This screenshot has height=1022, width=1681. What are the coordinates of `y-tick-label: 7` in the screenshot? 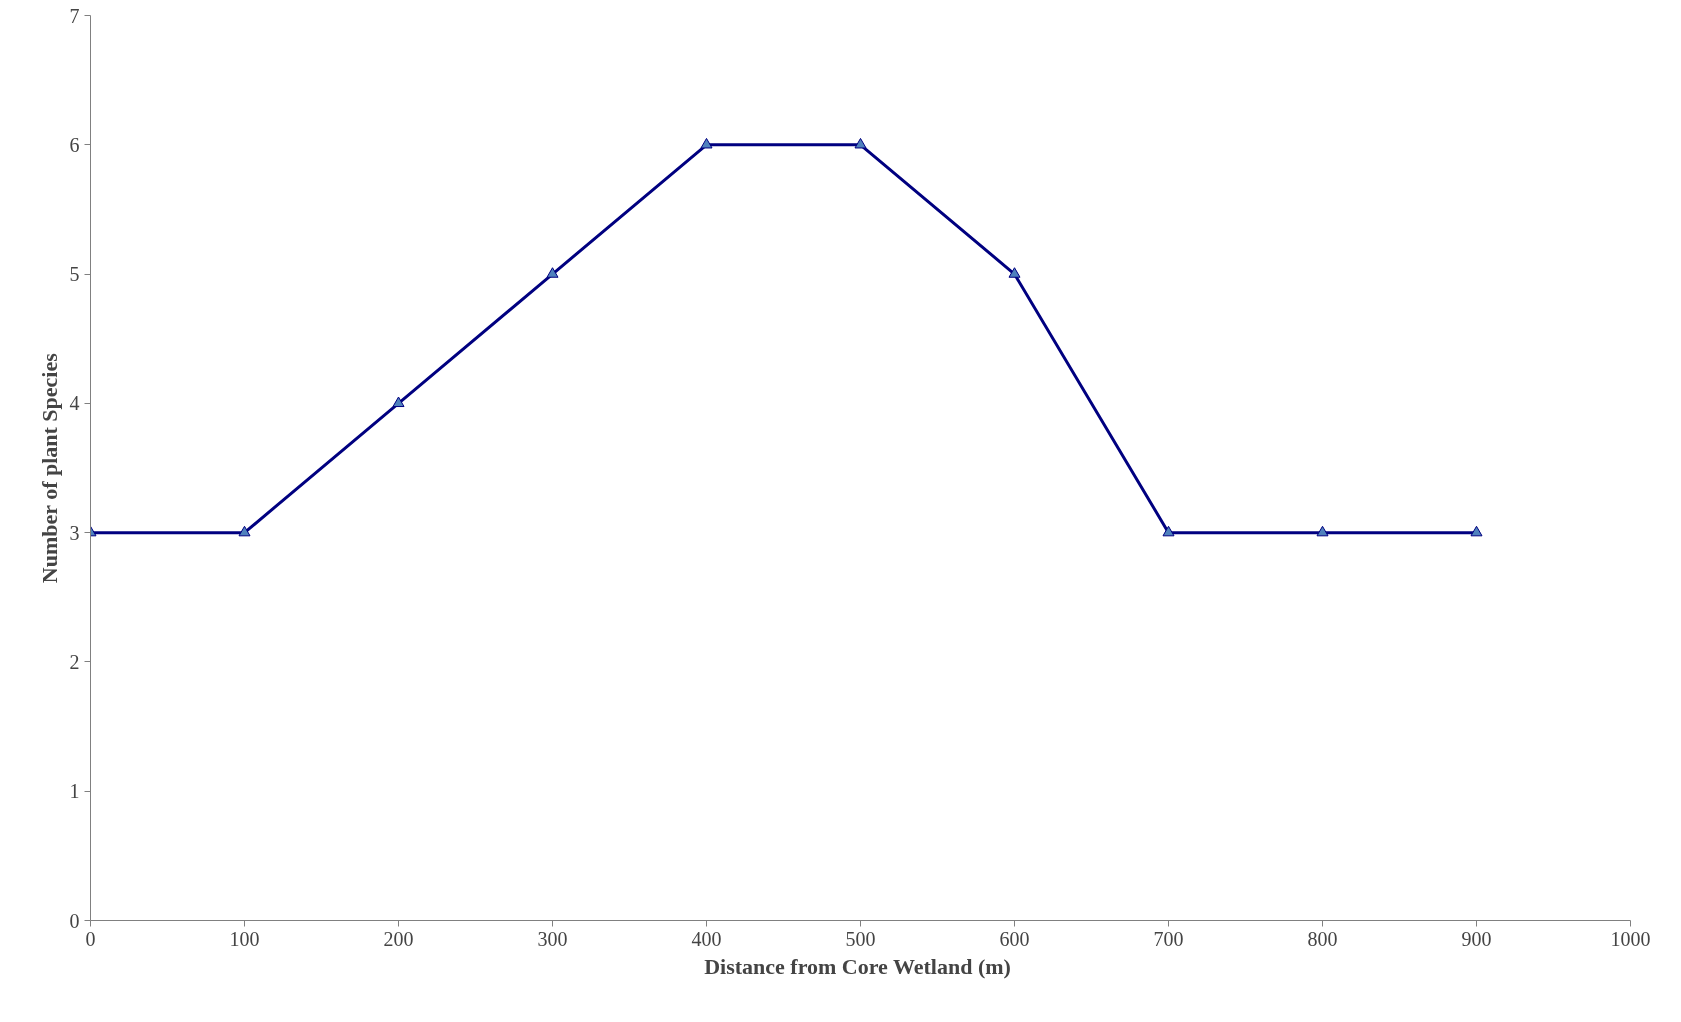 It's located at (74, 15).